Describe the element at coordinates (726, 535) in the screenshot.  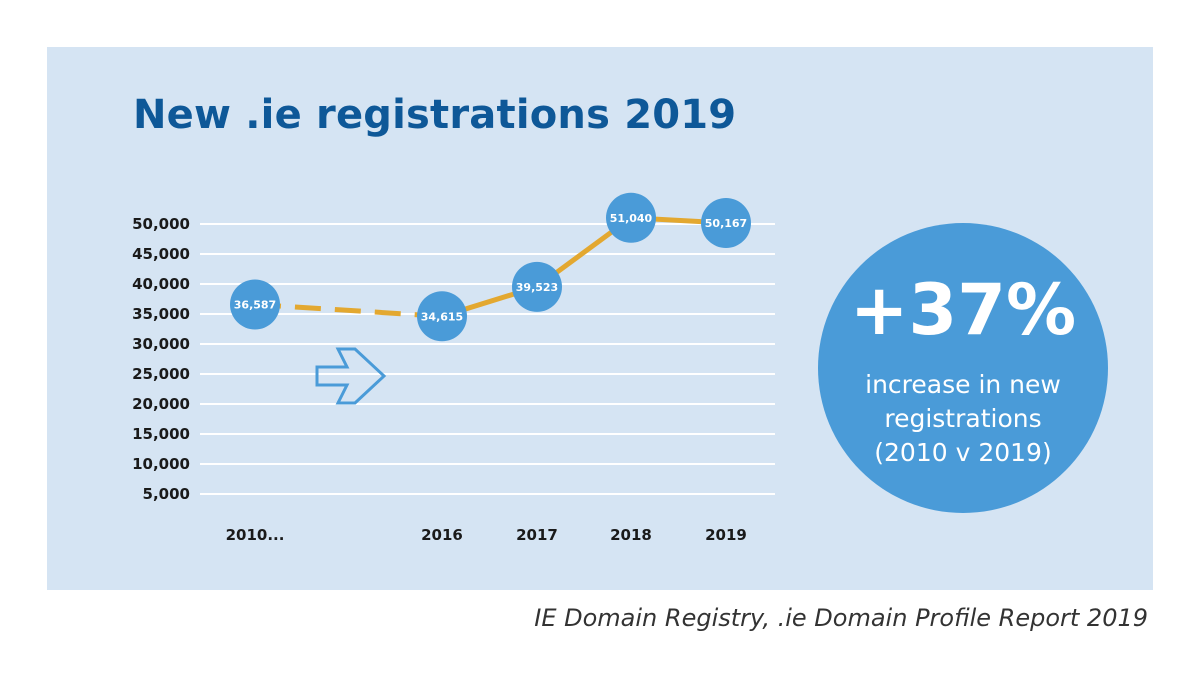
I see `x-tick-label: 2019` at that location.